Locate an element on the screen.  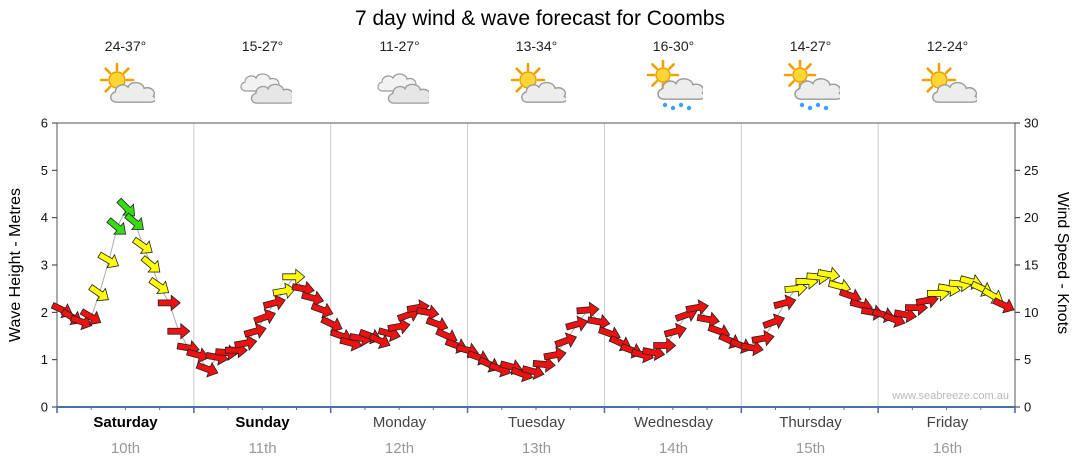
svg-text: 10 is located at coordinates (1031, 312).